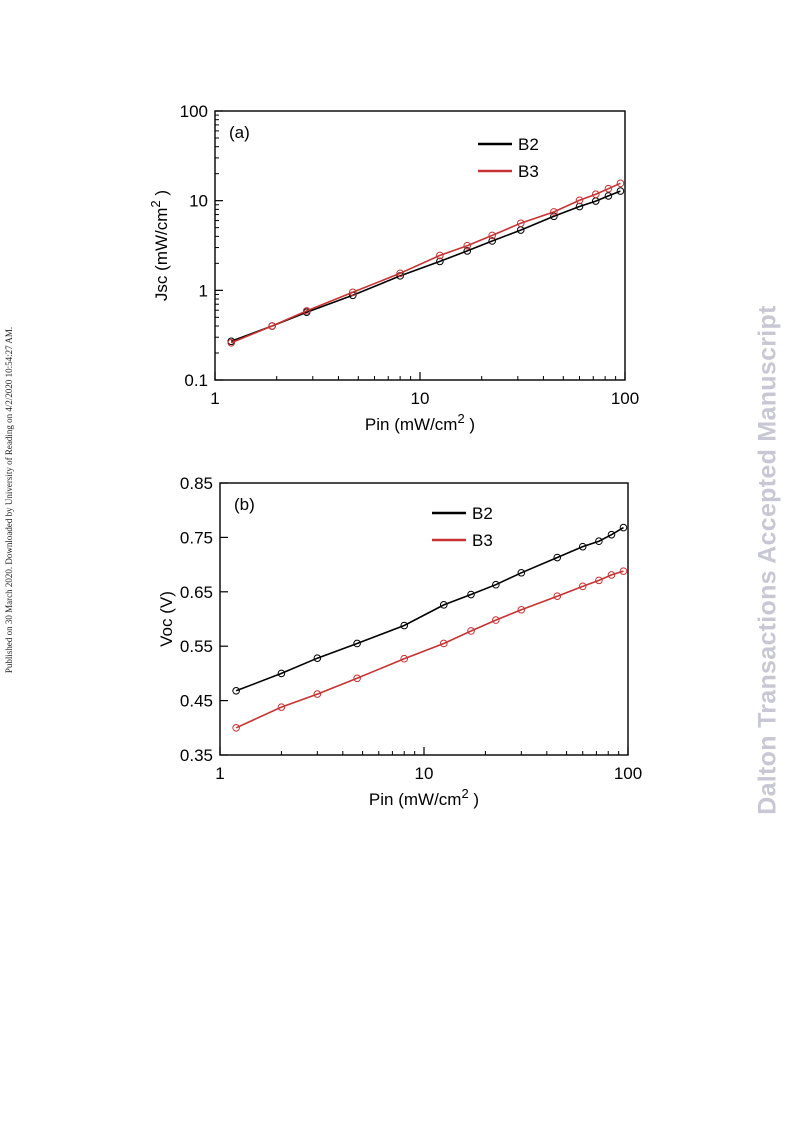 The height and width of the screenshot is (1121, 793). I want to click on y-tick-label: 10, so click(198, 201).